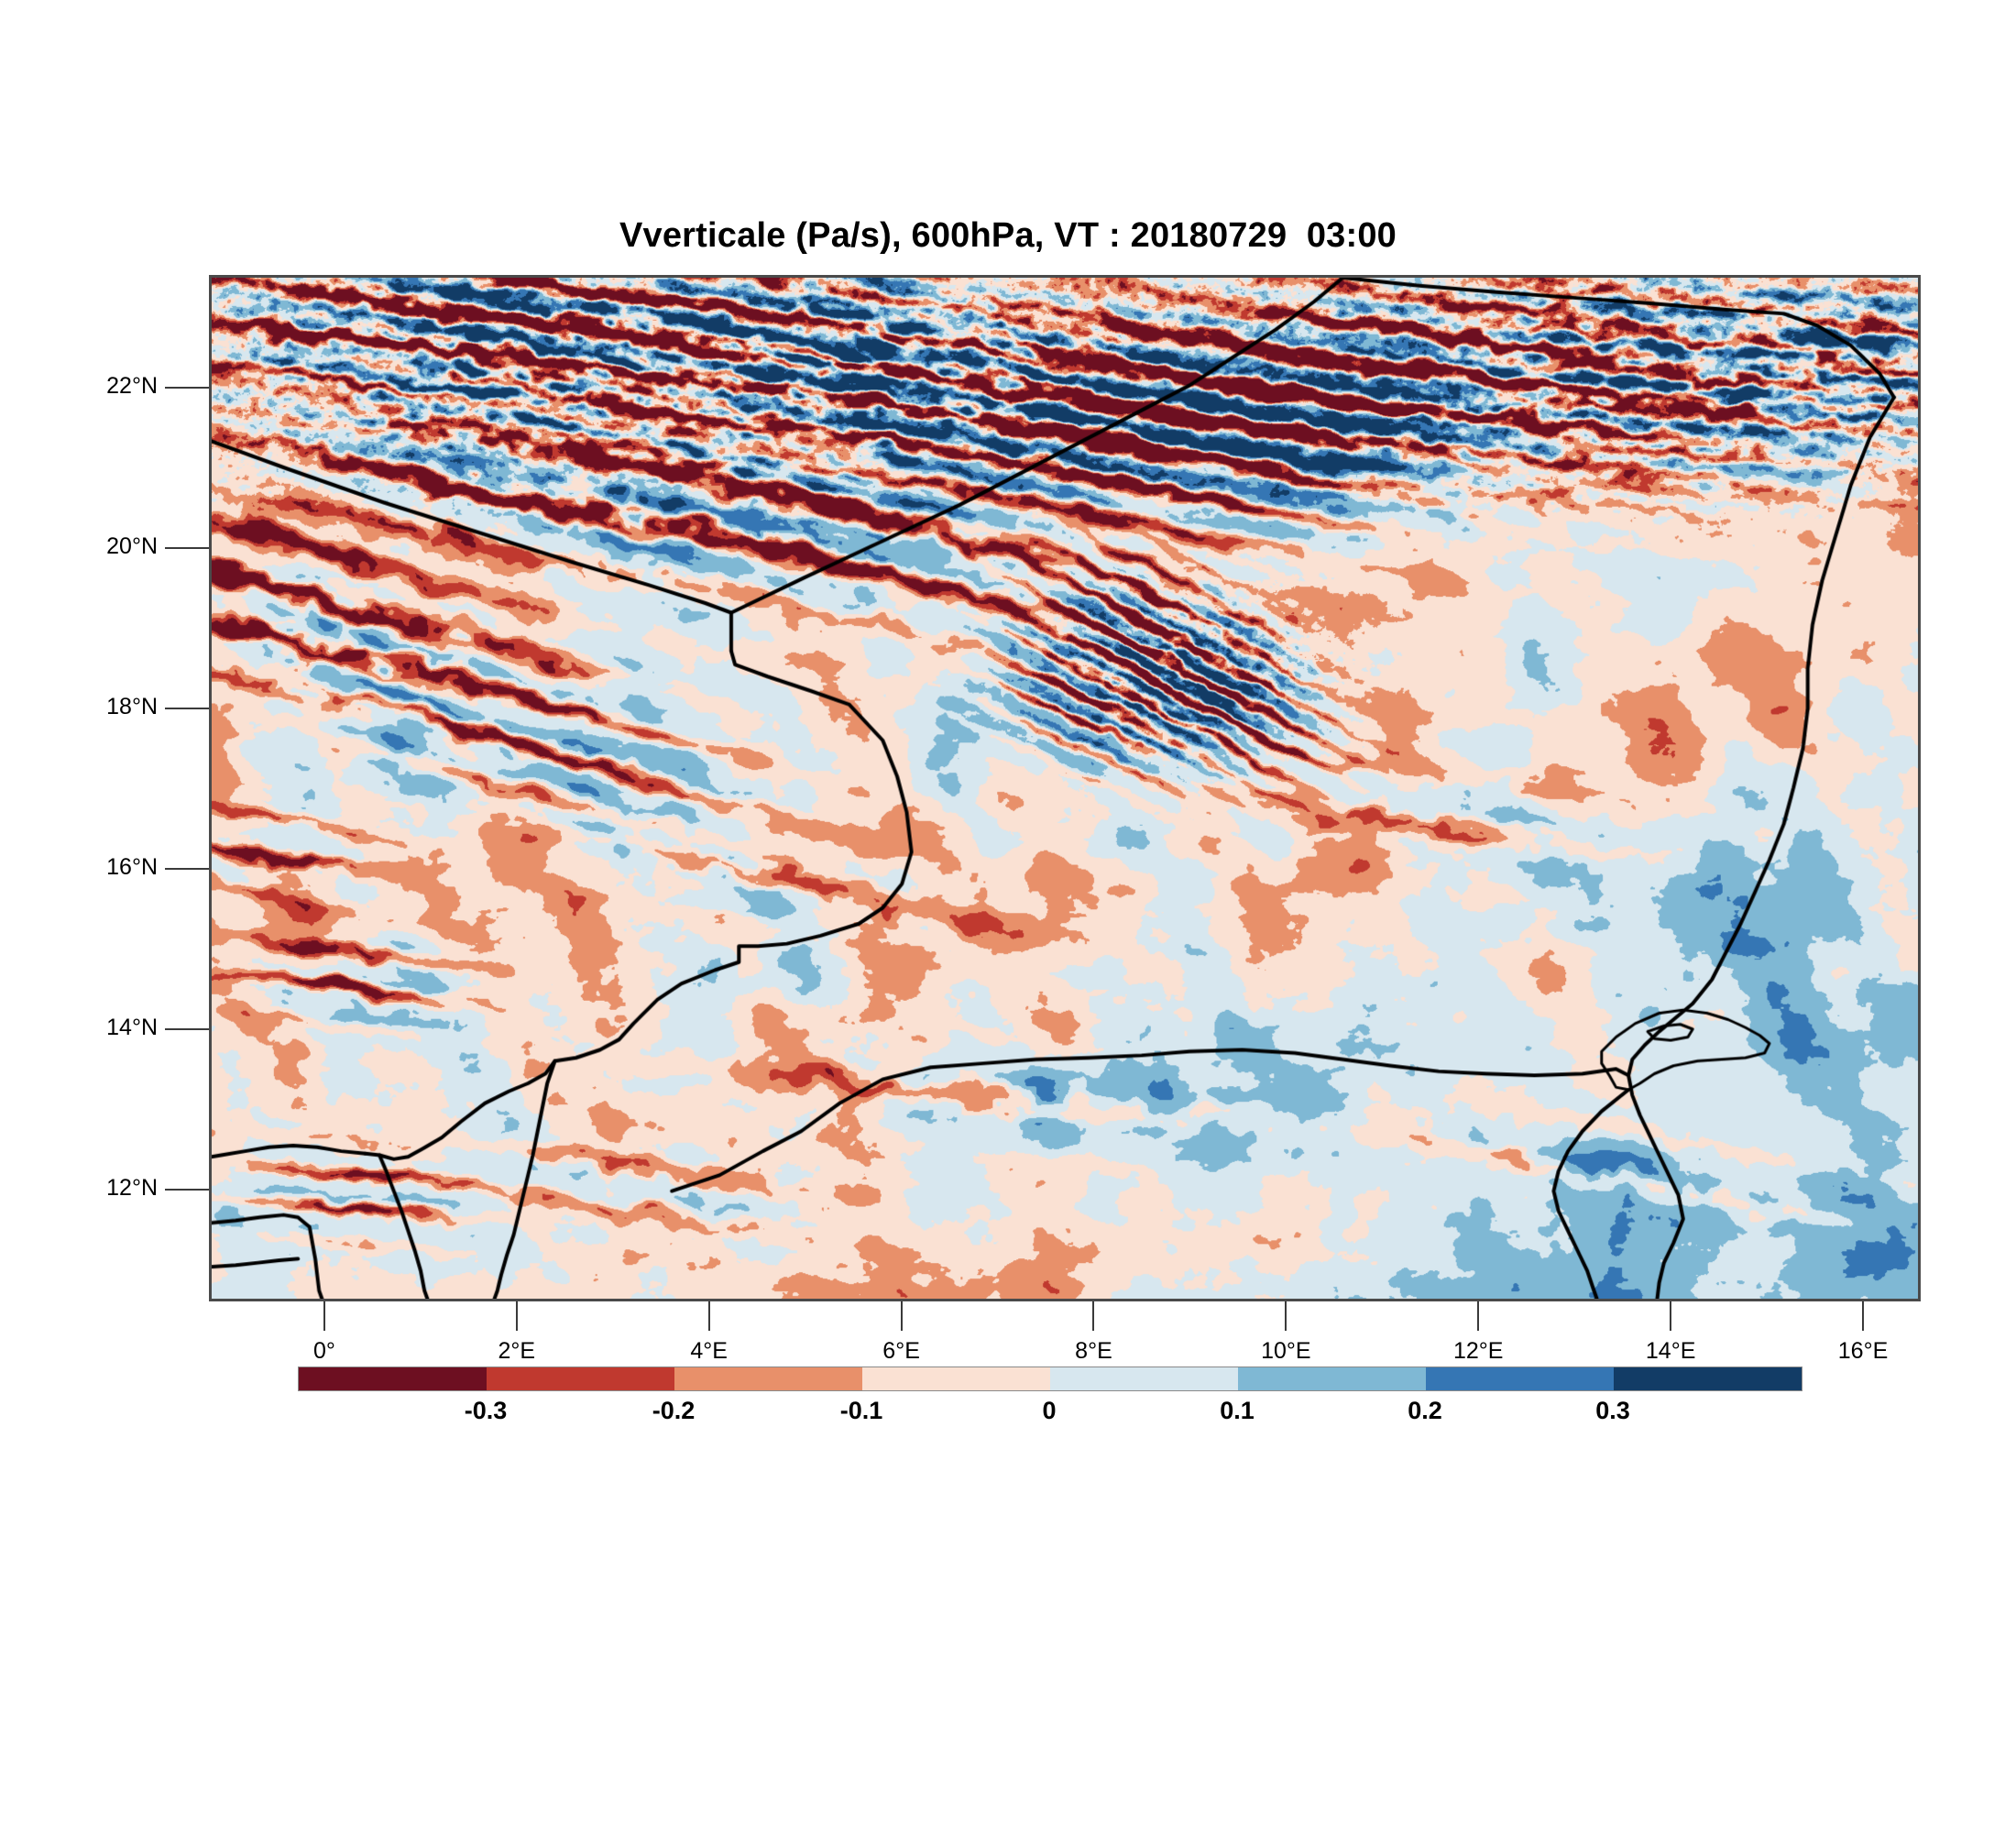  Describe the element at coordinates (132, 866) in the screenshot. I see `y-axis-label: 16°N` at that location.